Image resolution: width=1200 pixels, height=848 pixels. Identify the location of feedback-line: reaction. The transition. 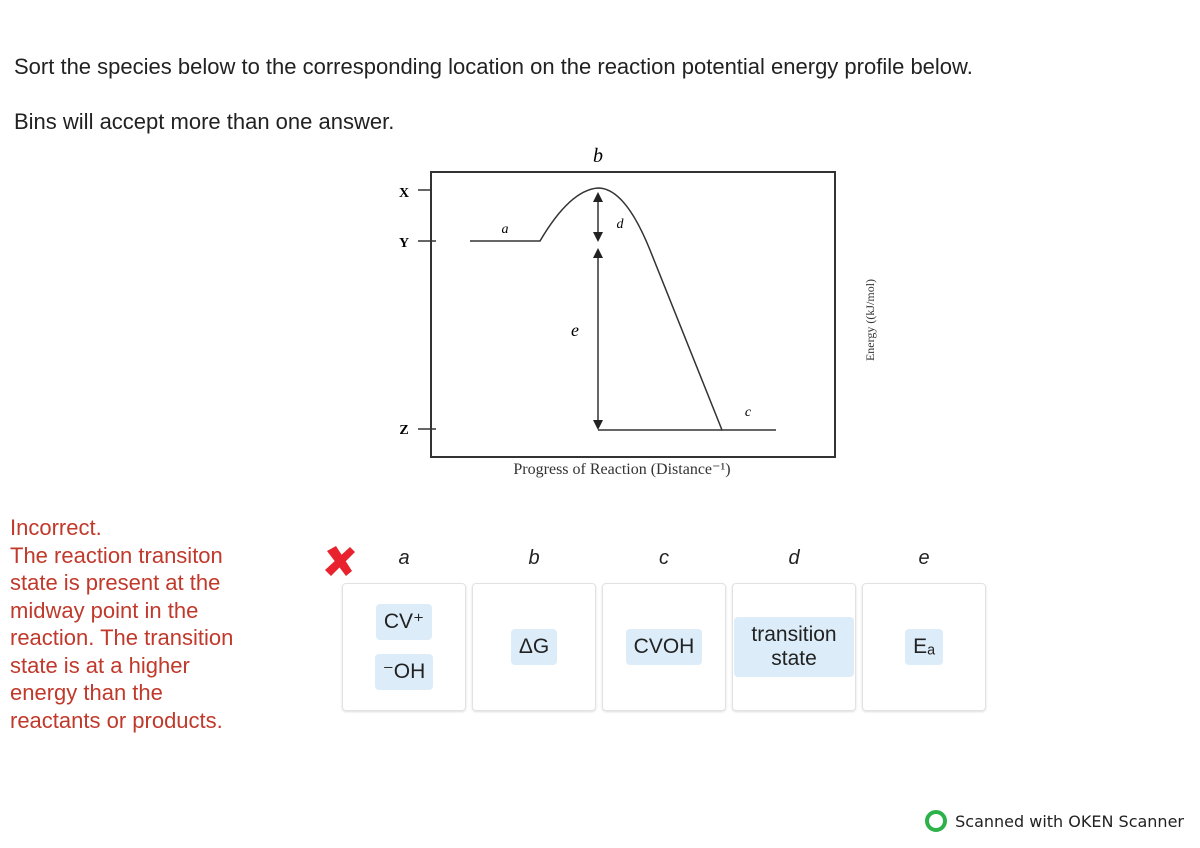
(122, 637).